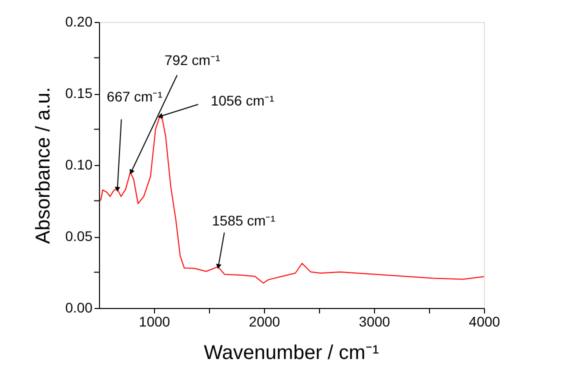 The image size is (564, 378). Describe the element at coordinates (79, 22) in the screenshot. I see `y-tick-label: 0.20` at that location.